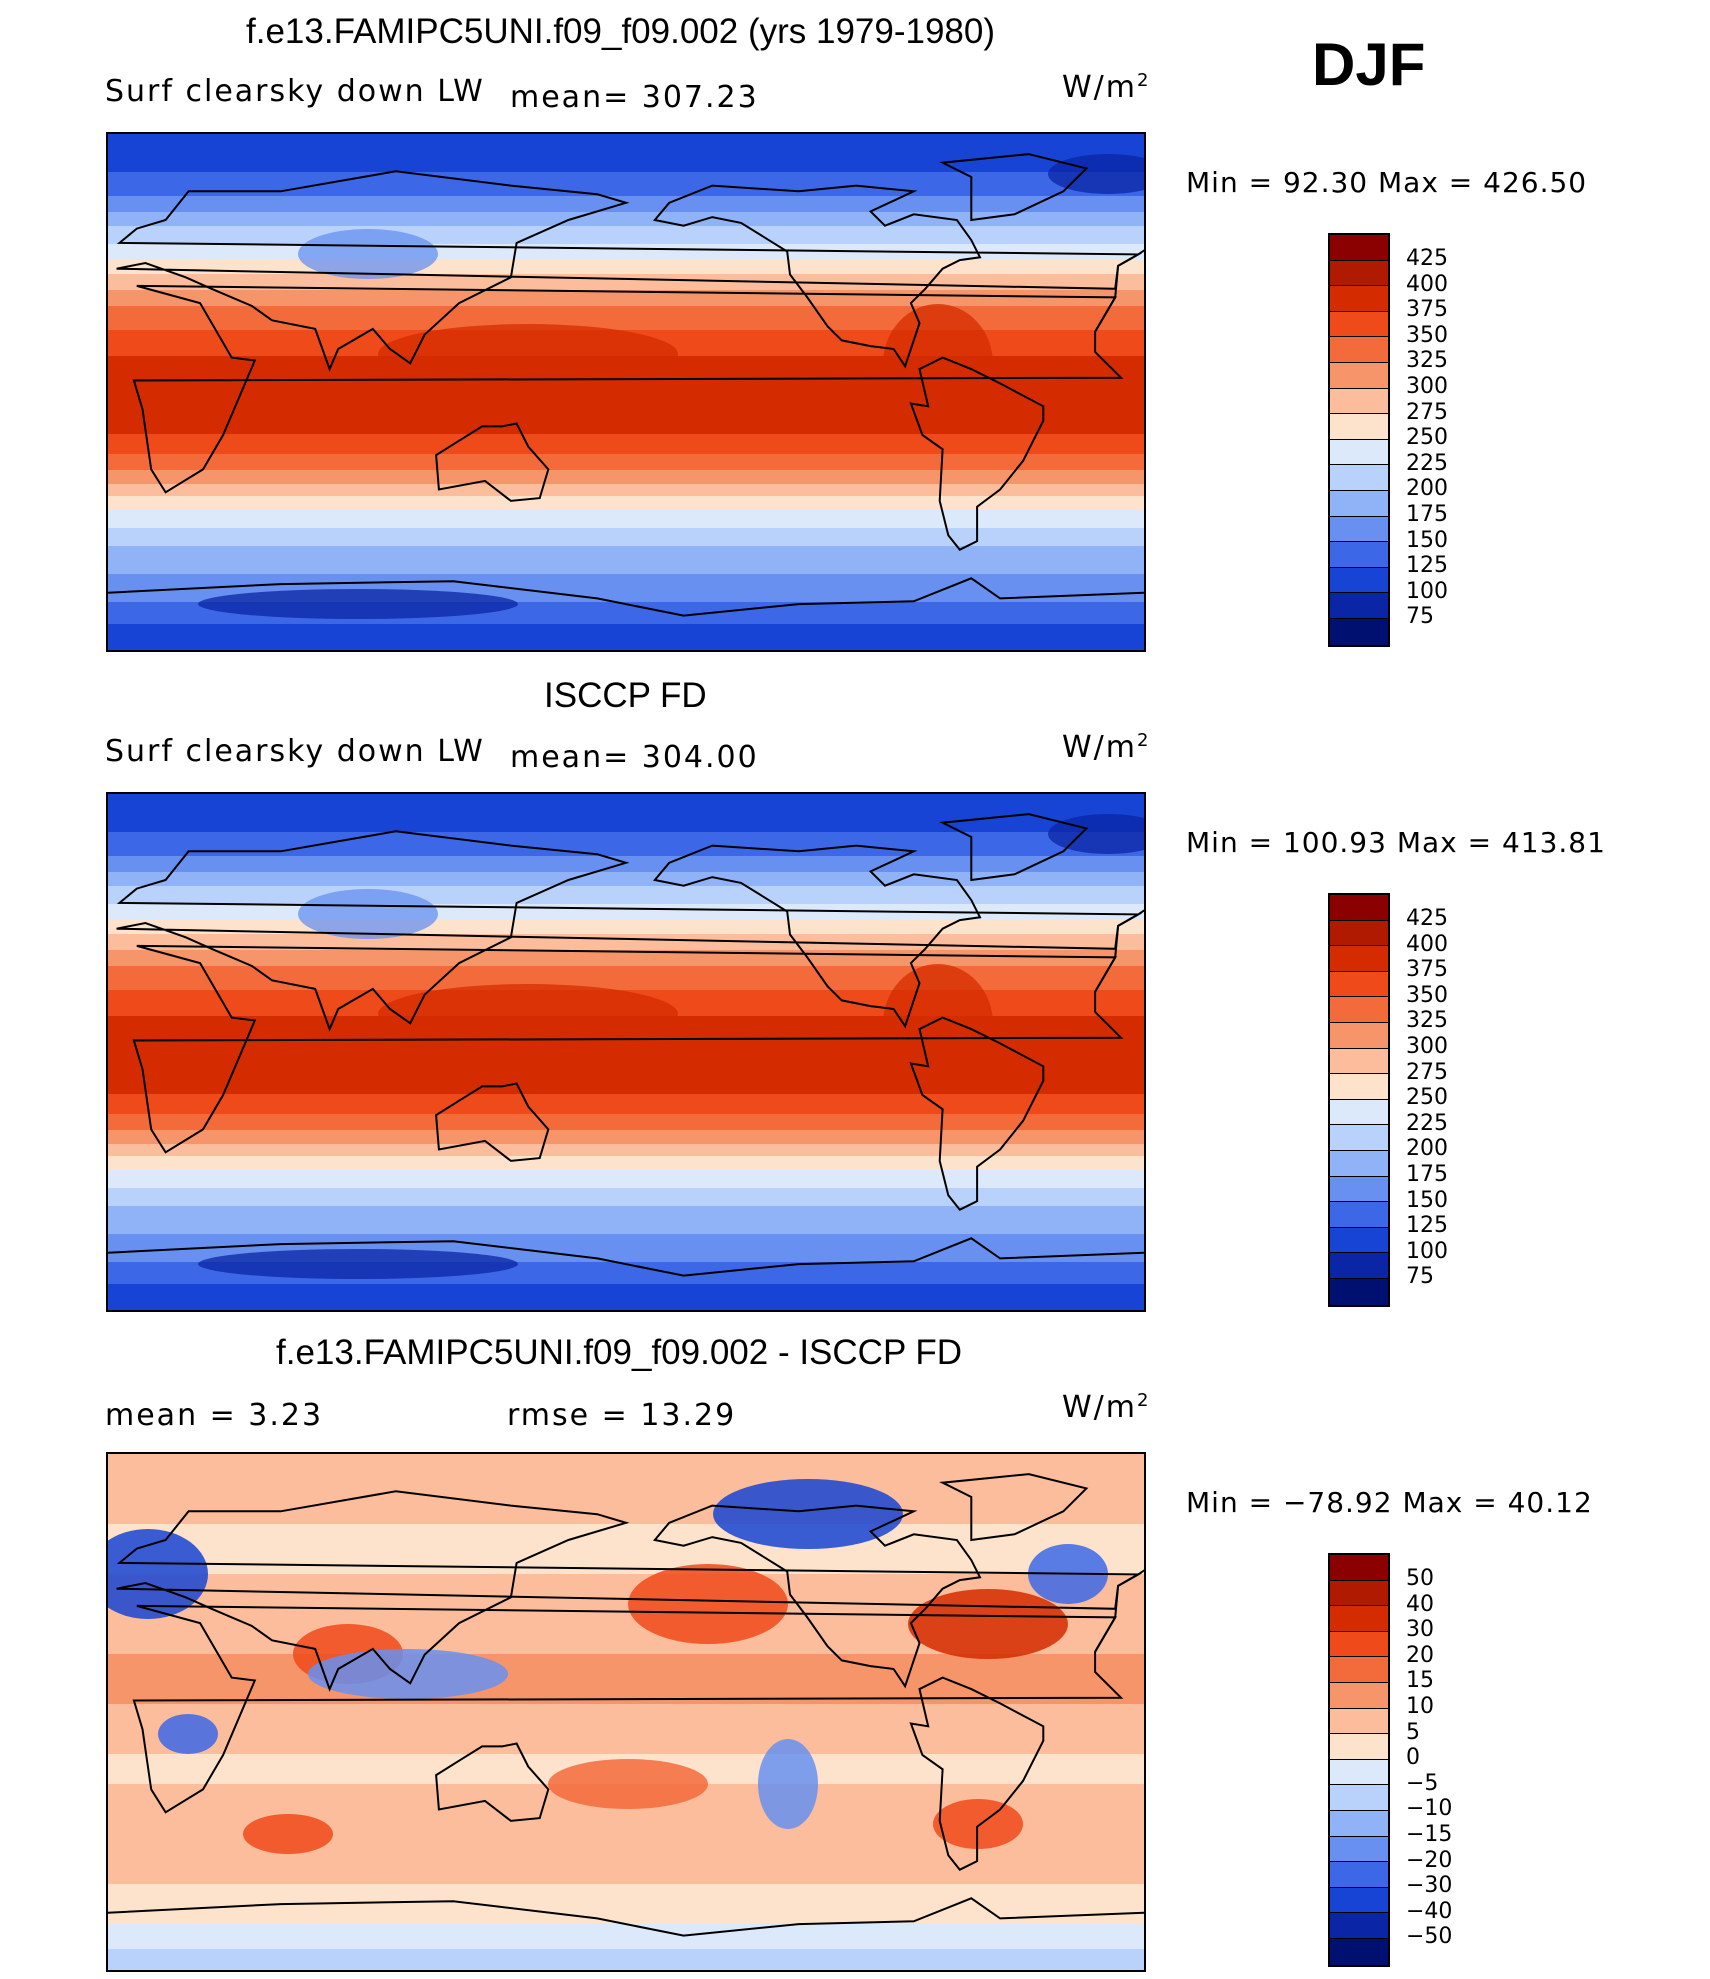 The width and height of the screenshot is (1710, 1979). Describe the element at coordinates (1369, 64) in the screenshot. I see `season-label: DJF` at that location.